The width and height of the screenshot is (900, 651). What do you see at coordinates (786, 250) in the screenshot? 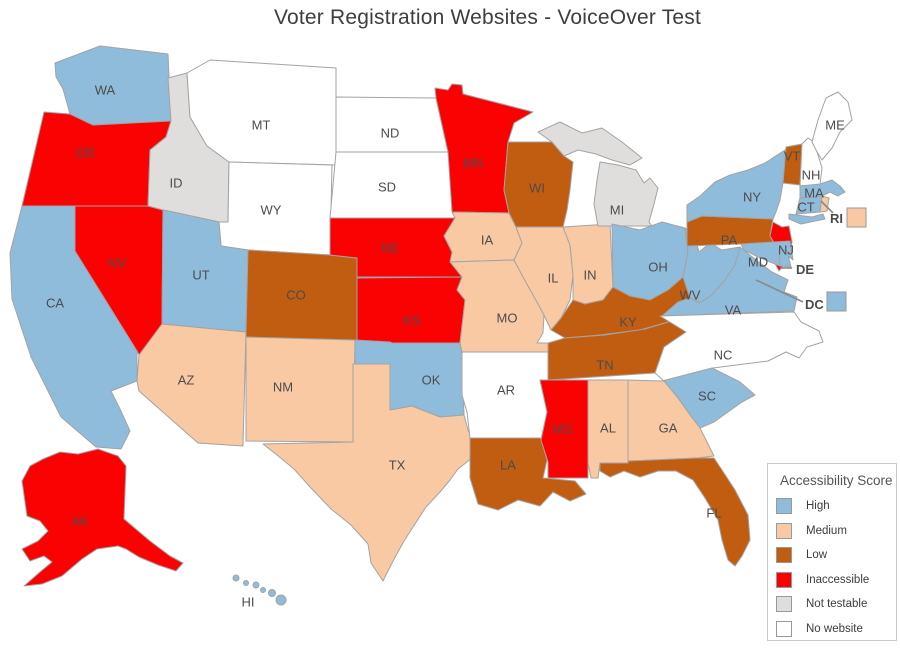
I see `state-label-NJ: NJ` at bounding box center [786, 250].